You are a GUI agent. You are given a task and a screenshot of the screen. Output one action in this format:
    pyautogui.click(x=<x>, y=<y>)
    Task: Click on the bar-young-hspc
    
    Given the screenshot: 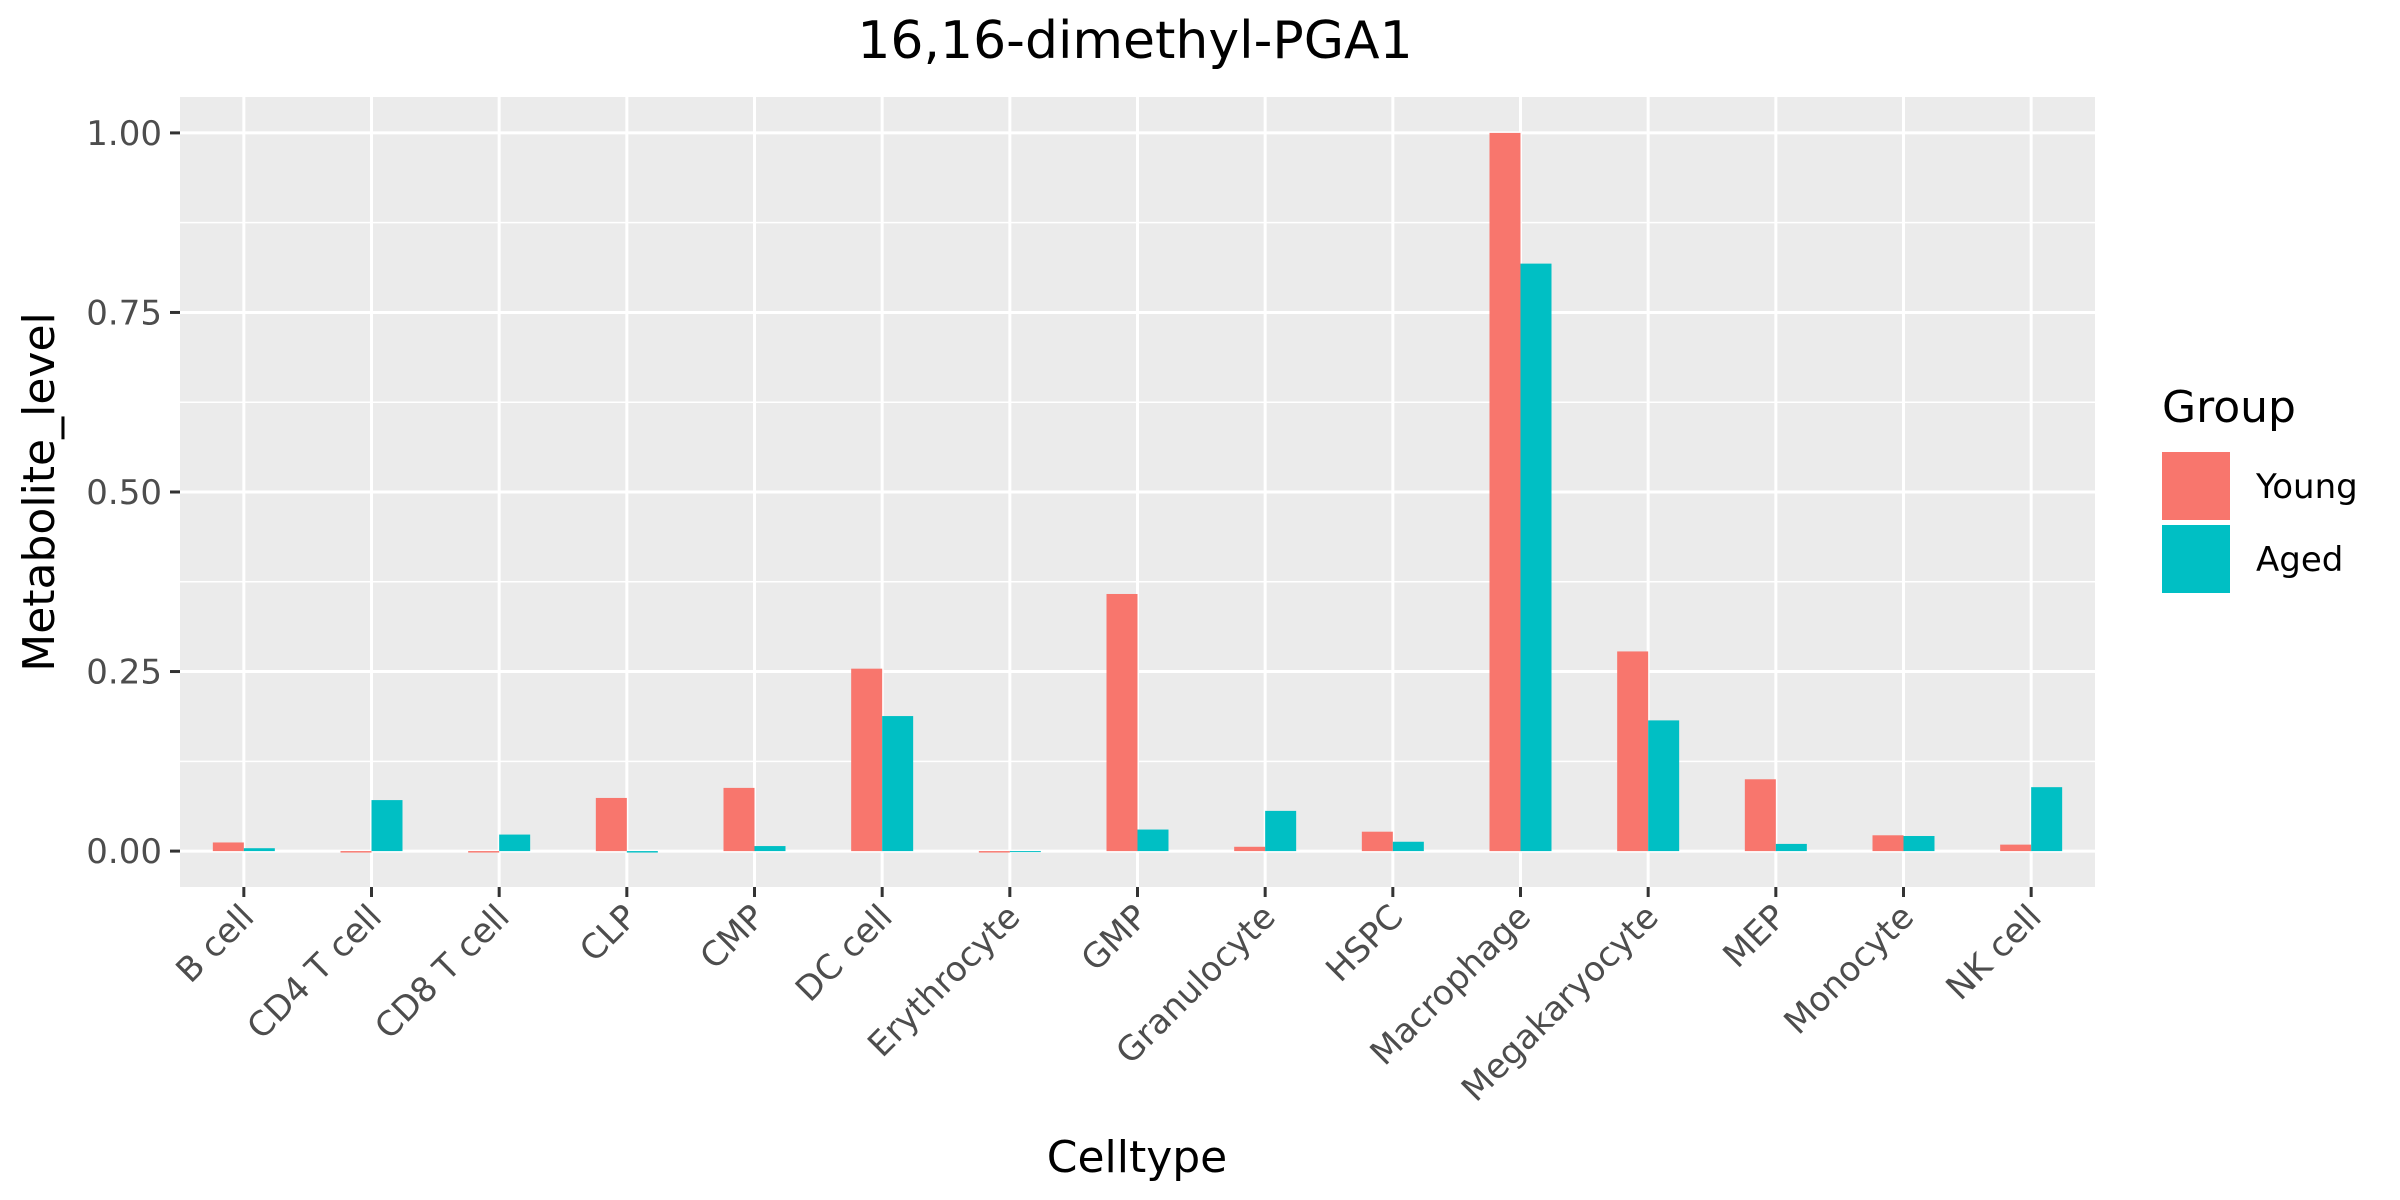 What is the action you would take?
    pyautogui.click(x=1377, y=841)
    